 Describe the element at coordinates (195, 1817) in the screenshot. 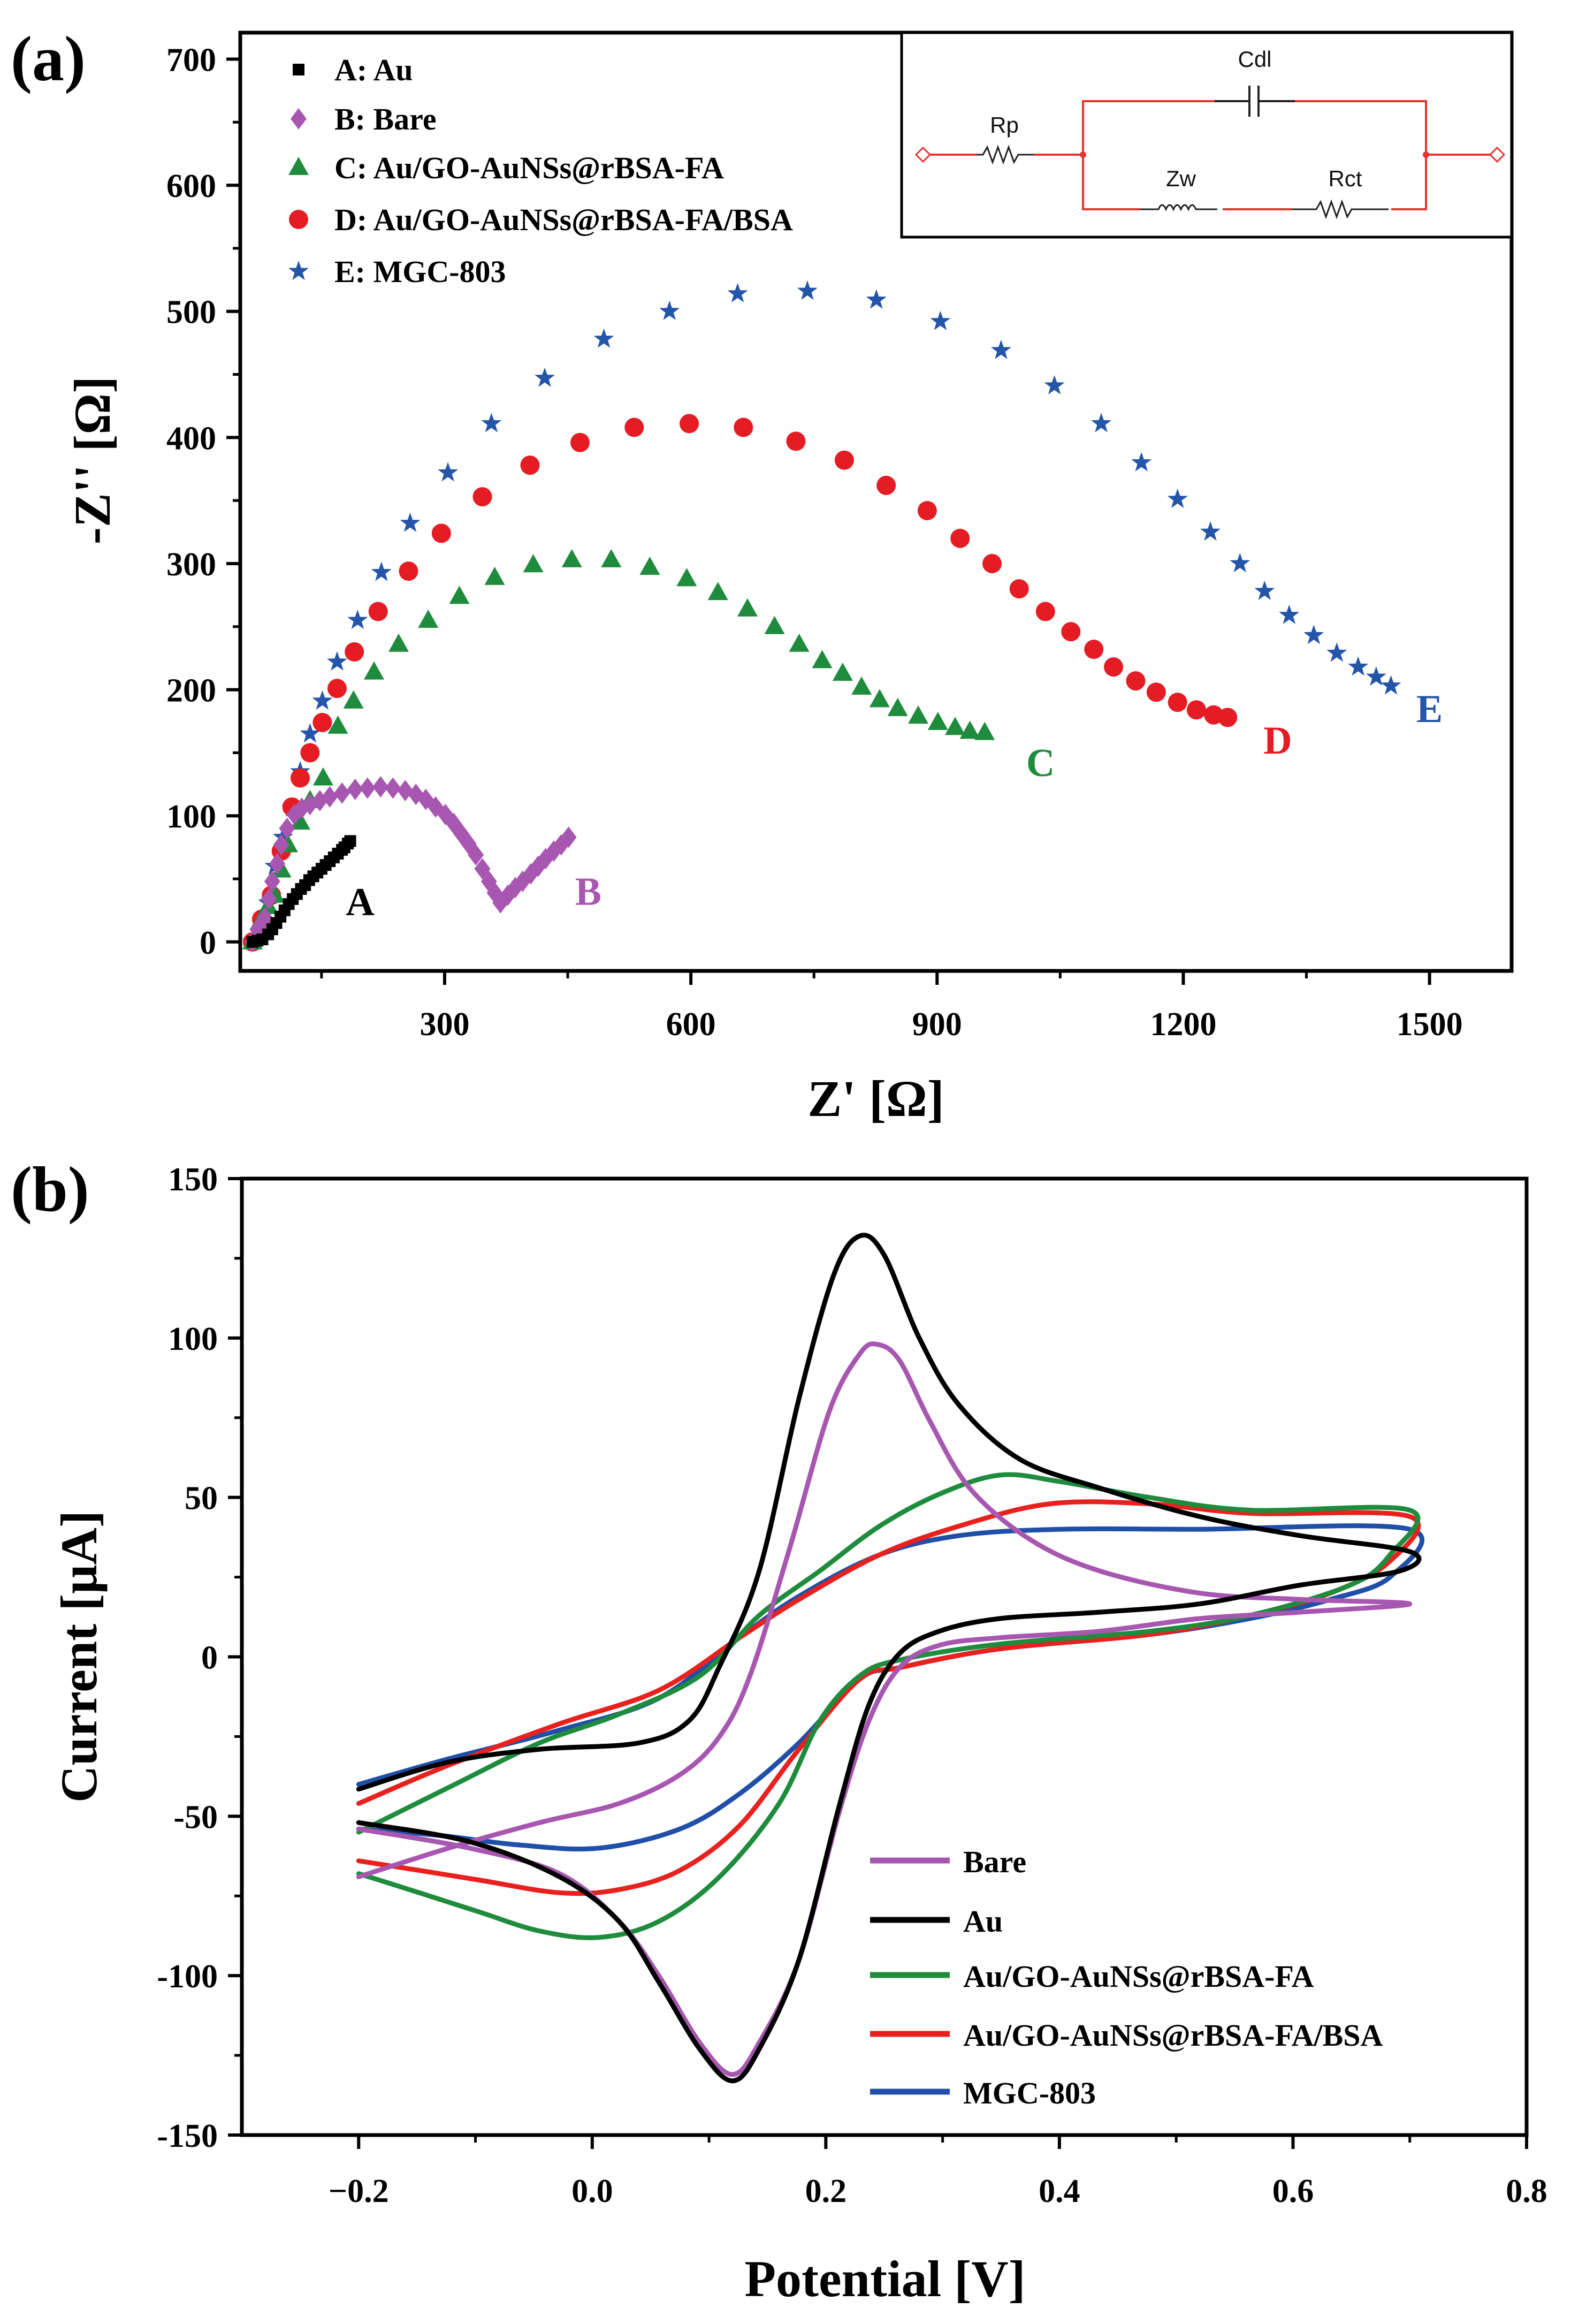

I see `y-tick-label: -50` at that location.